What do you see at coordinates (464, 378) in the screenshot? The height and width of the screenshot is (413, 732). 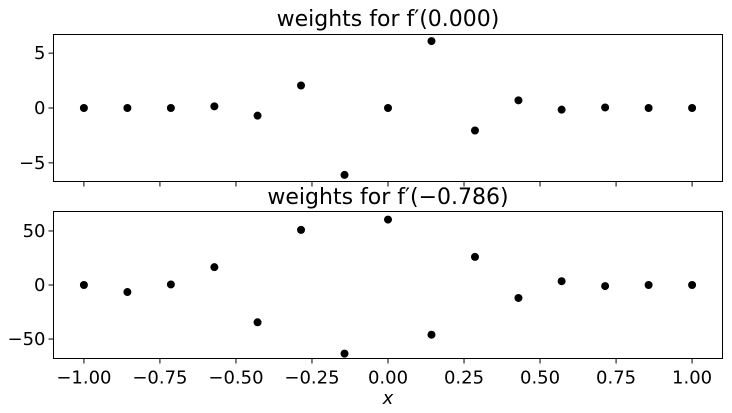 I see `x-tick-label: 0.25` at bounding box center [464, 378].